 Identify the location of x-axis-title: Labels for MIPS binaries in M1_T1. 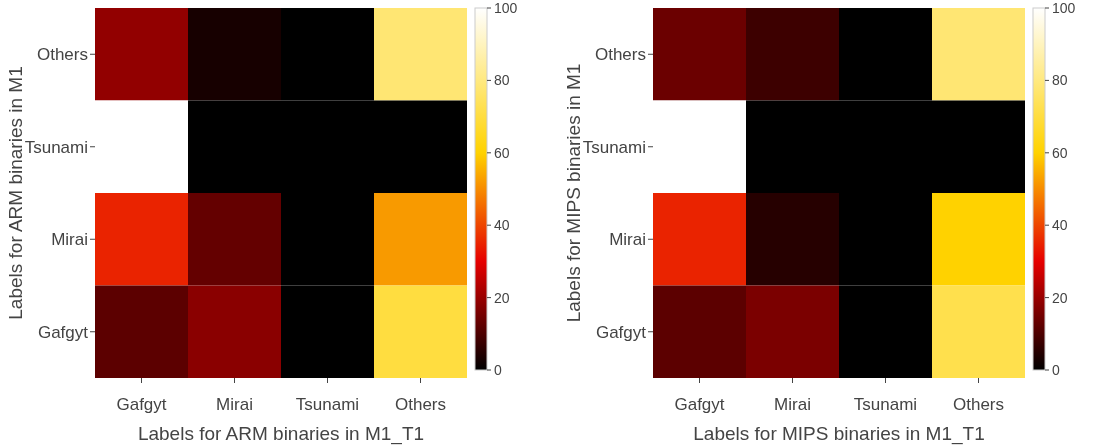
(839, 434).